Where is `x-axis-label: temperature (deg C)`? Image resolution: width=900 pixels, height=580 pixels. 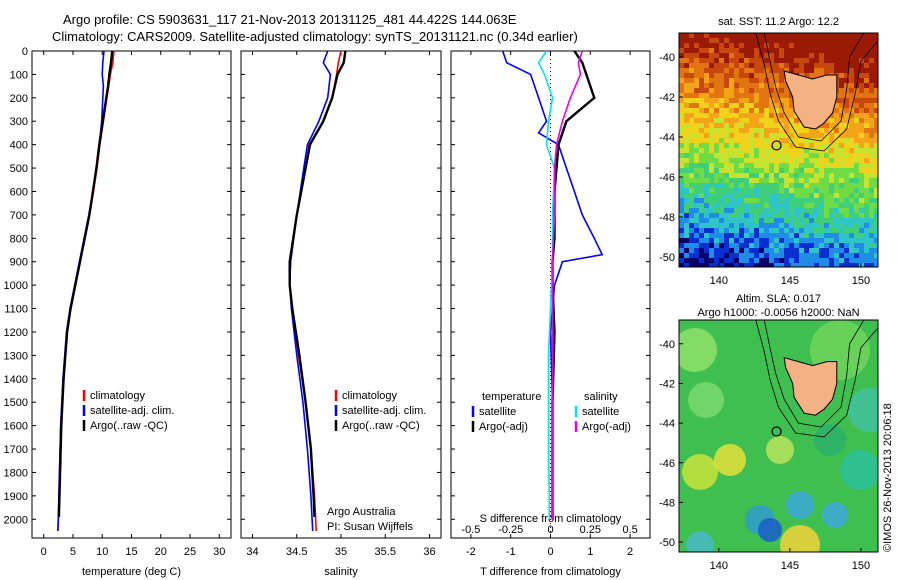
x-axis-label: temperature (deg C) is located at coordinates (131, 572).